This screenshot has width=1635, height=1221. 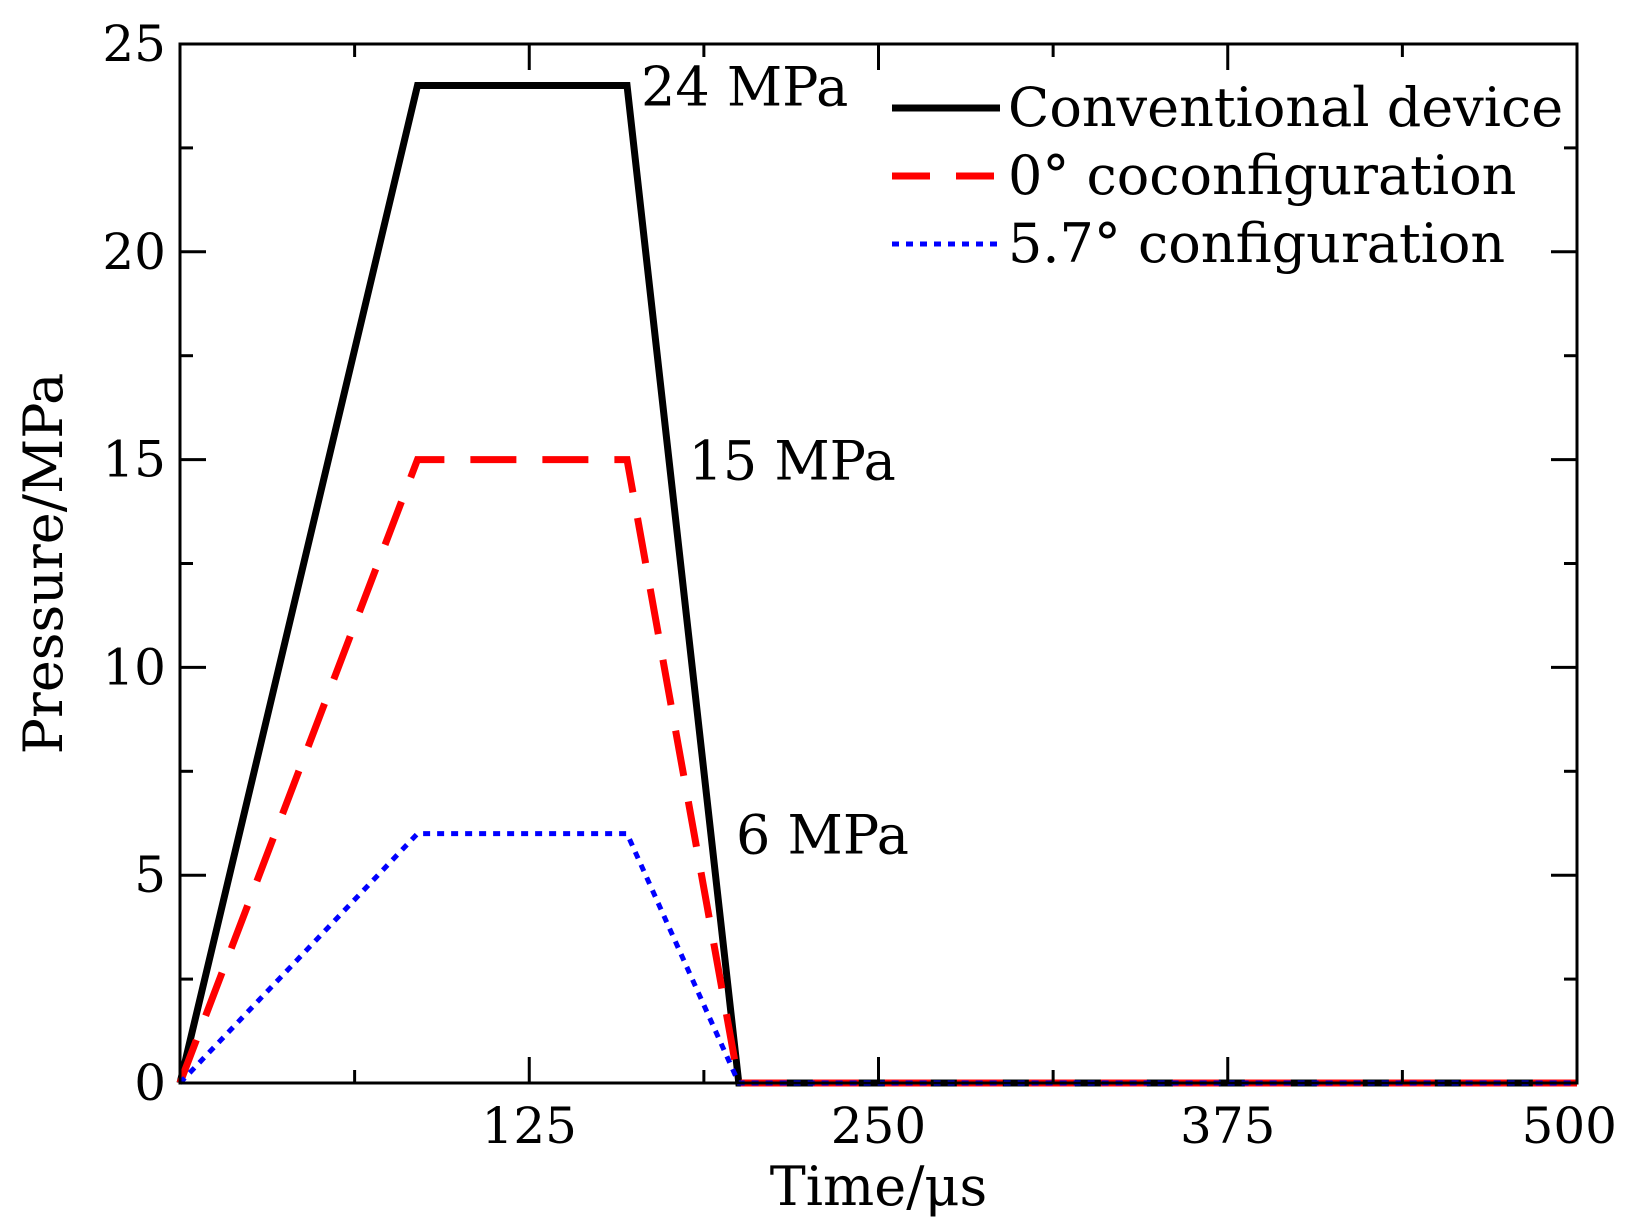 I want to click on annotation-label: 24 MPa, so click(x=744, y=87).